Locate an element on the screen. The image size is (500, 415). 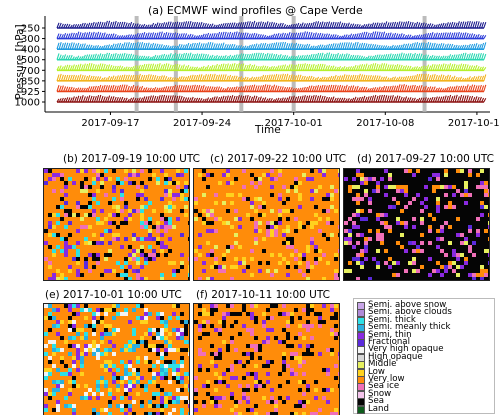
x-tick-label: 2017-09-24 is located at coordinates (202, 123).